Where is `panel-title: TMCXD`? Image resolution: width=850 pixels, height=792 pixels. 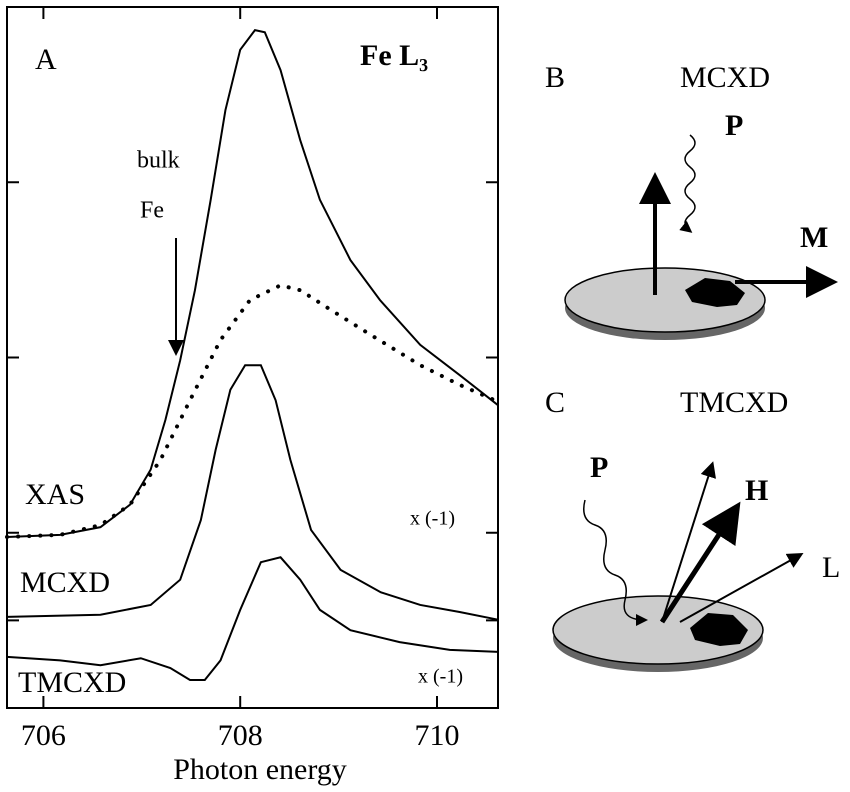 panel-title: TMCXD is located at coordinates (734, 402).